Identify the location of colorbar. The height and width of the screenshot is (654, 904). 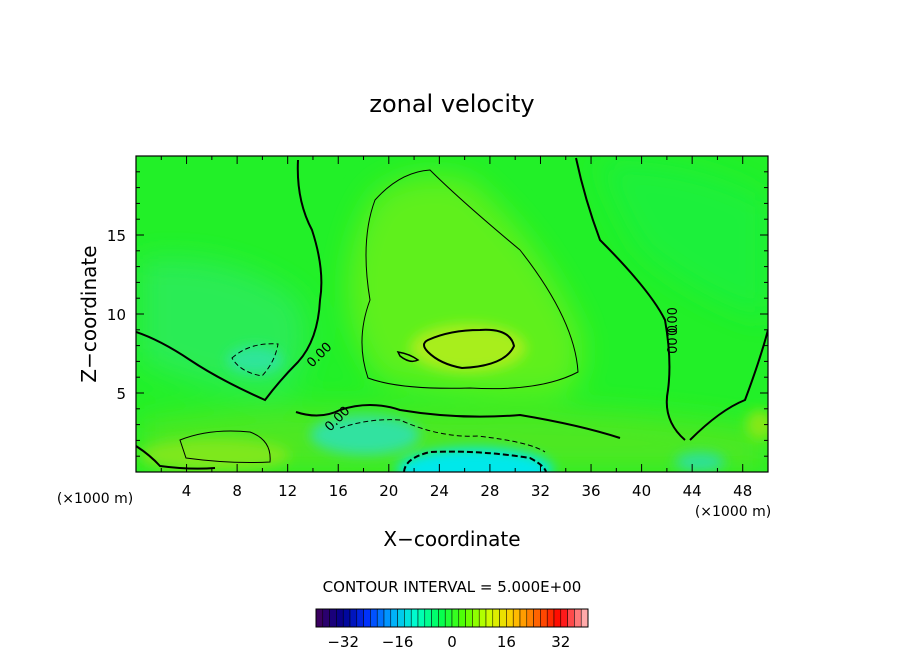
(452, 618).